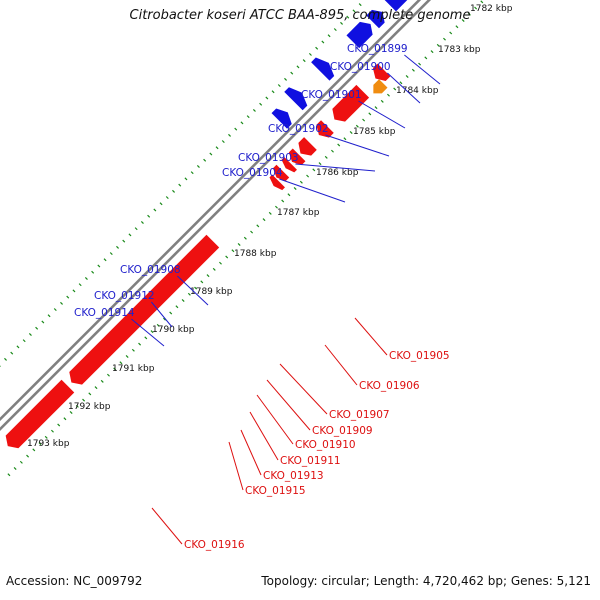  I want to click on gene-label-reverse: CKO_01905, so click(419, 356).